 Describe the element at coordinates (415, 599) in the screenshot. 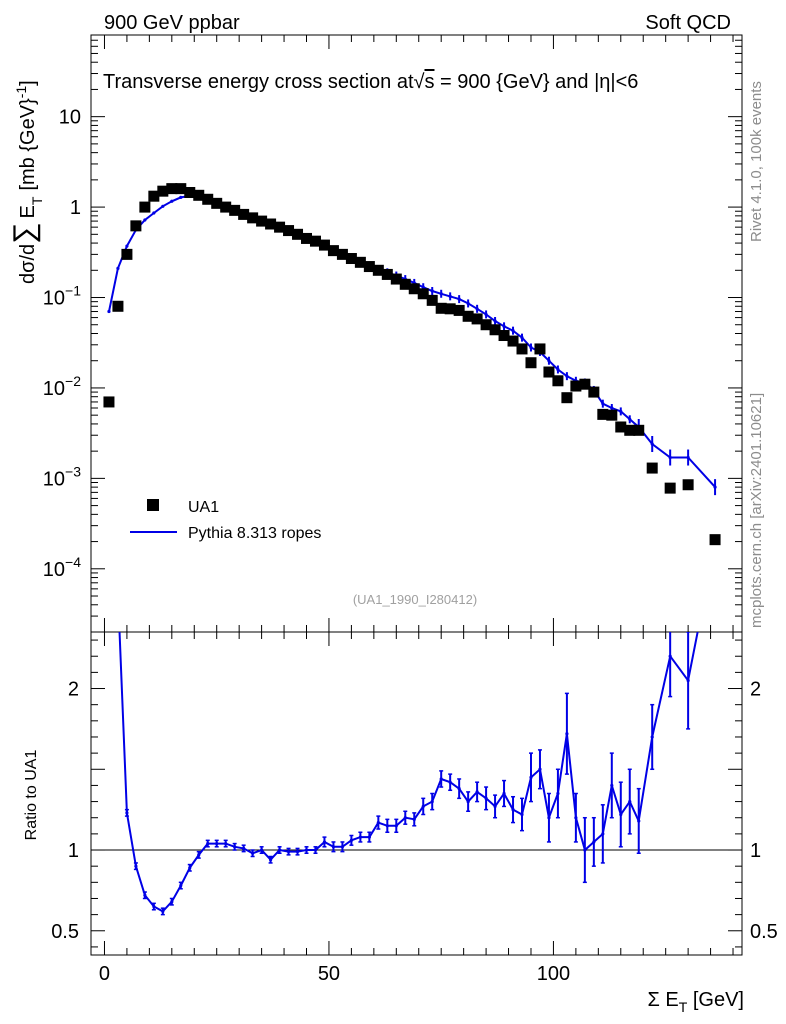

I see `analysis-watermark: (UA1_1990_I280412)` at that location.